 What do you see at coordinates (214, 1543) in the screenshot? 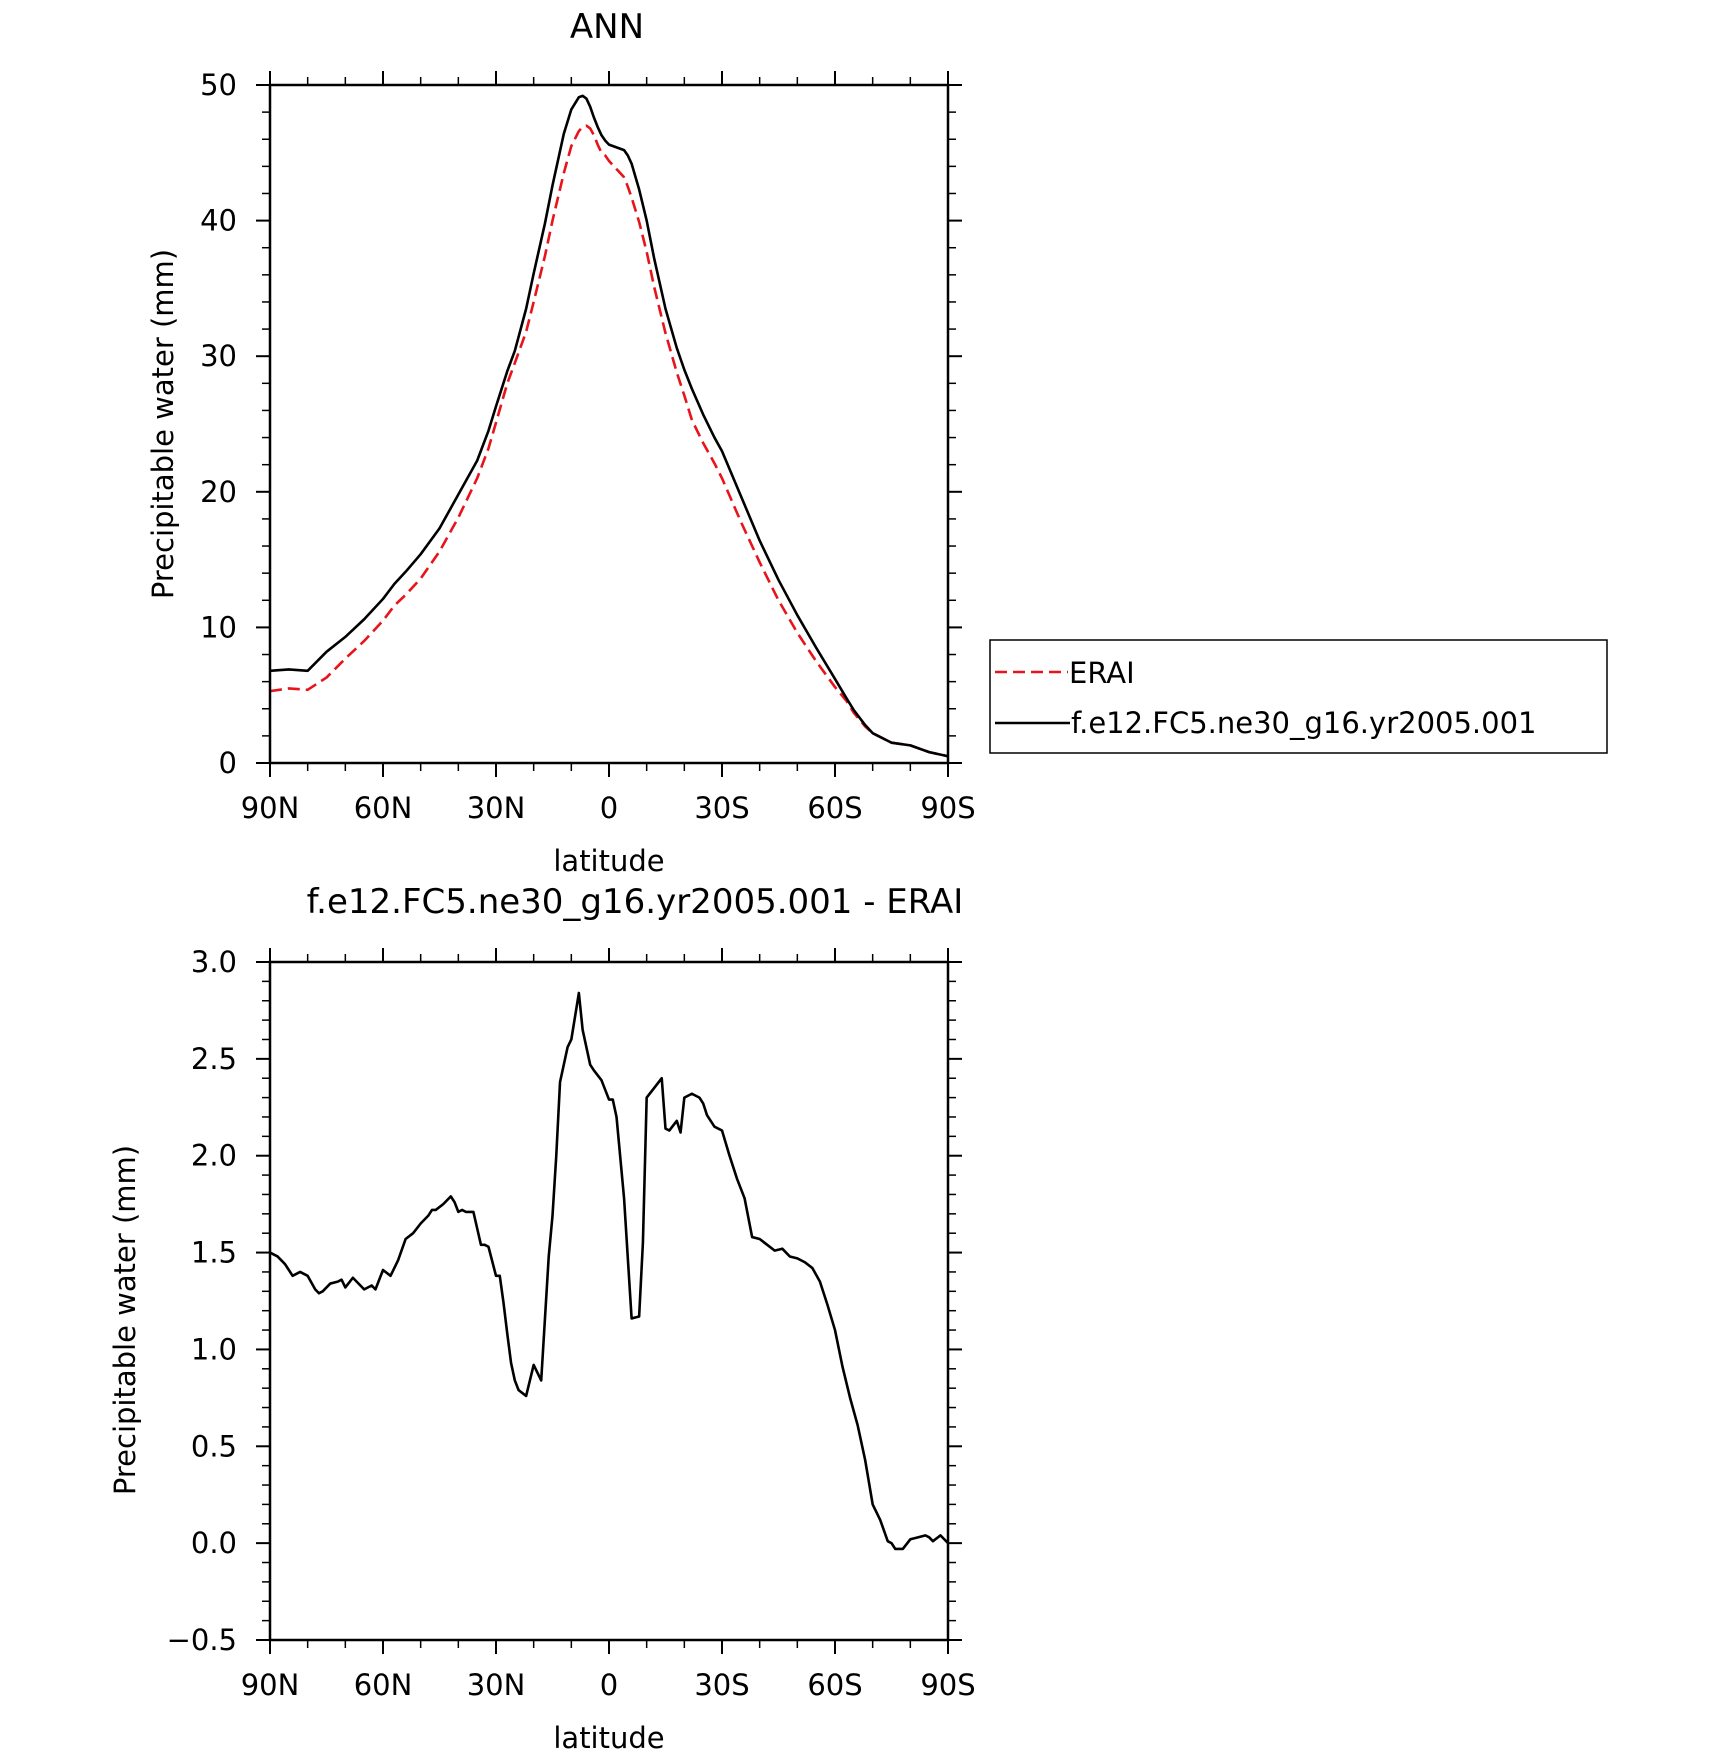
I see `y-tick-label: 0.0` at bounding box center [214, 1543].